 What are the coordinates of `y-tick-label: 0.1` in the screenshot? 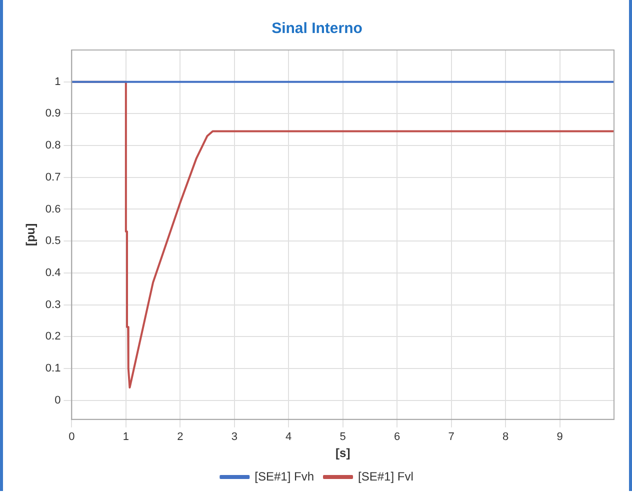 It's located at (53, 368).